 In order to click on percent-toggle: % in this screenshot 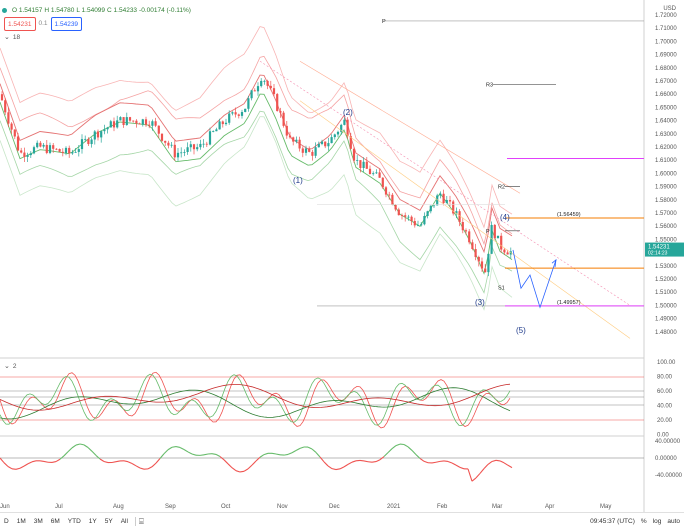, I will do `click(644, 521)`.